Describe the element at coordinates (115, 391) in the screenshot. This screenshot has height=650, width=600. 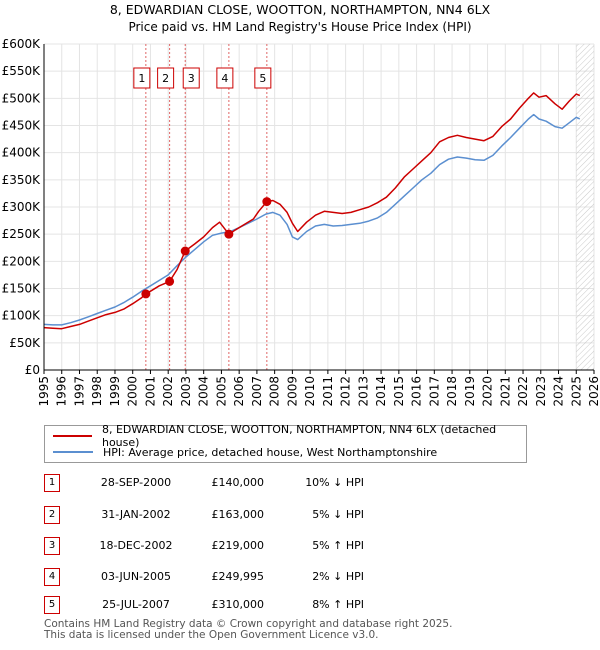
I see `x-tick-label: 1999` at that location.